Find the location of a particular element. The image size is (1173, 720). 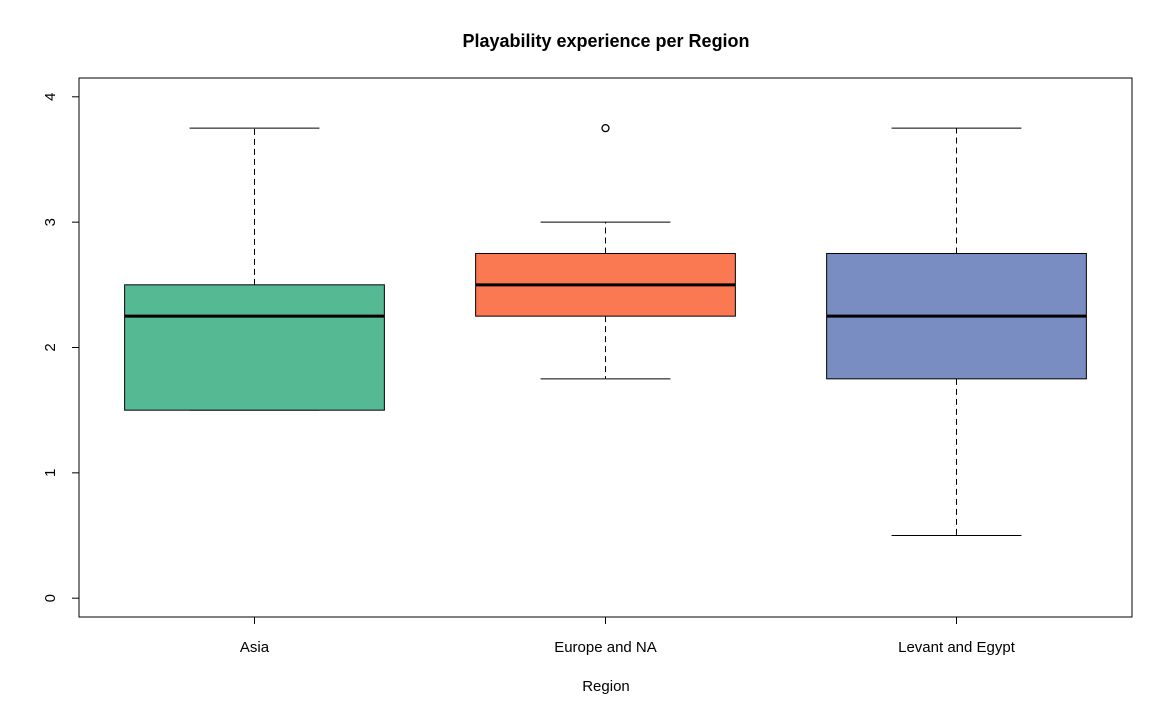

y-tick-label: 2 is located at coordinates (50, 347).